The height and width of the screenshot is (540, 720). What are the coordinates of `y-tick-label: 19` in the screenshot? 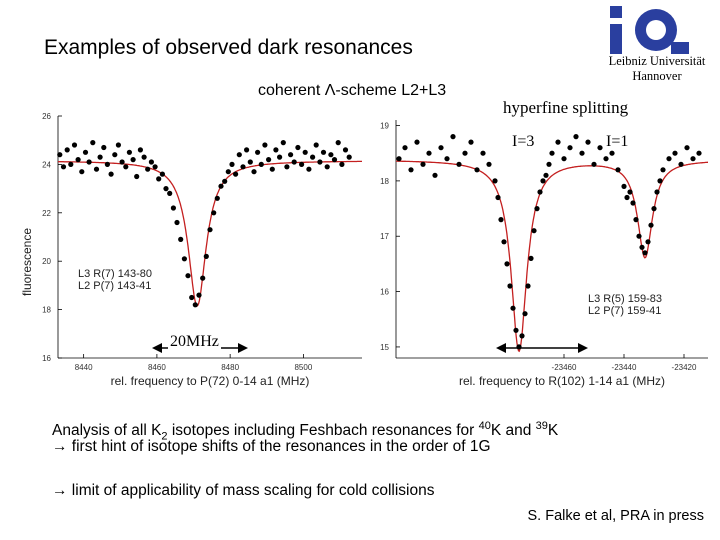 It's located at (384, 126).